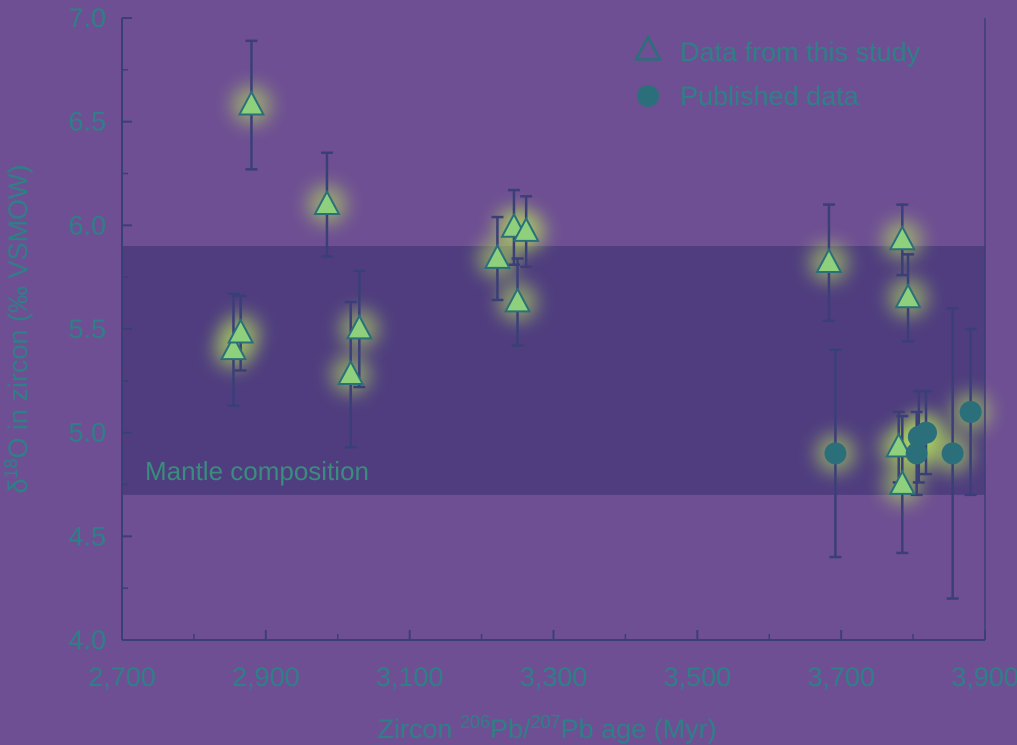 Image resolution: width=1017 pixels, height=745 pixels. What do you see at coordinates (984, 677) in the screenshot?
I see `x-tick-label: 3,900` at bounding box center [984, 677].